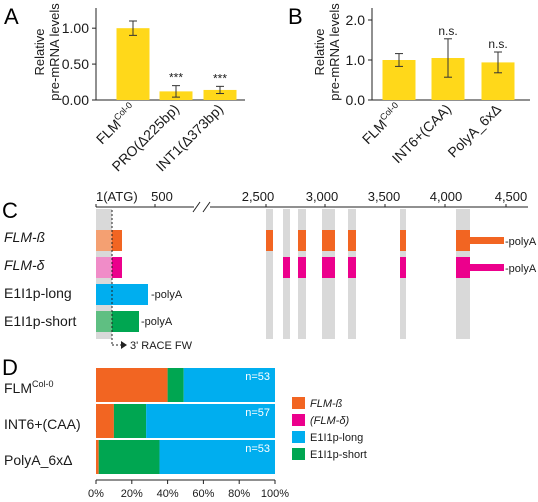 Image resolution: width=538 pixels, height=502 pixels. What do you see at coordinates (117, 240) in the screenshot?
I see `exon-flm-beta-1b` at bounding box center [117, 240].